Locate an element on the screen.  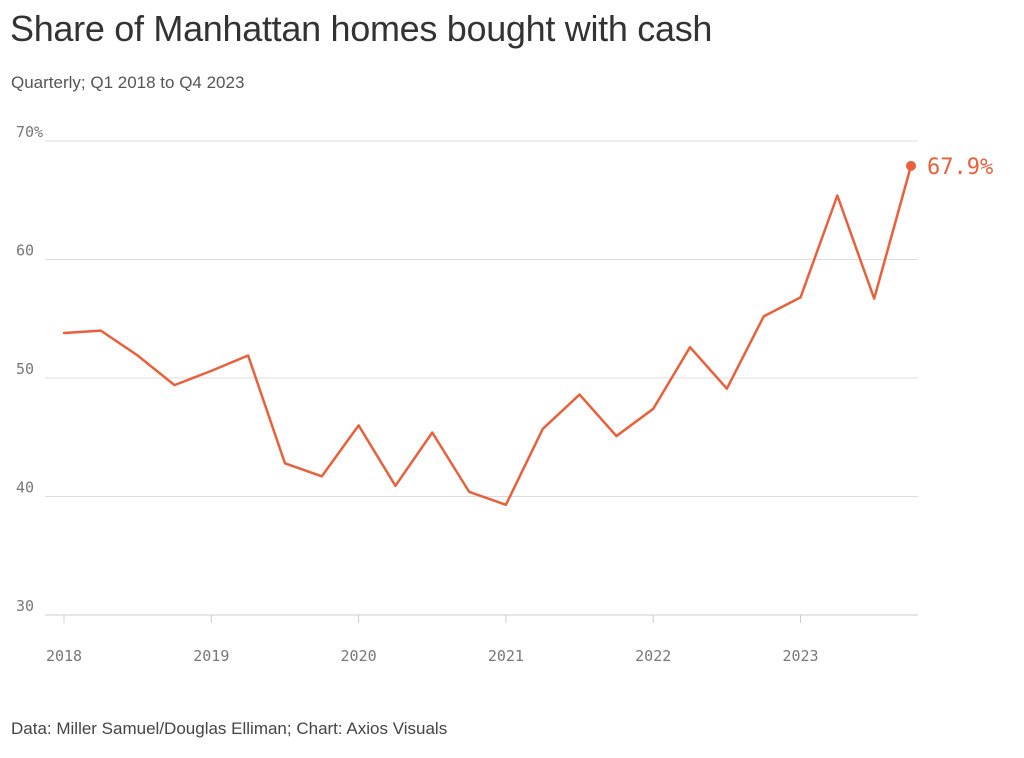
x-tick-label-2020: 2020 is located at coordinates (359, 656).